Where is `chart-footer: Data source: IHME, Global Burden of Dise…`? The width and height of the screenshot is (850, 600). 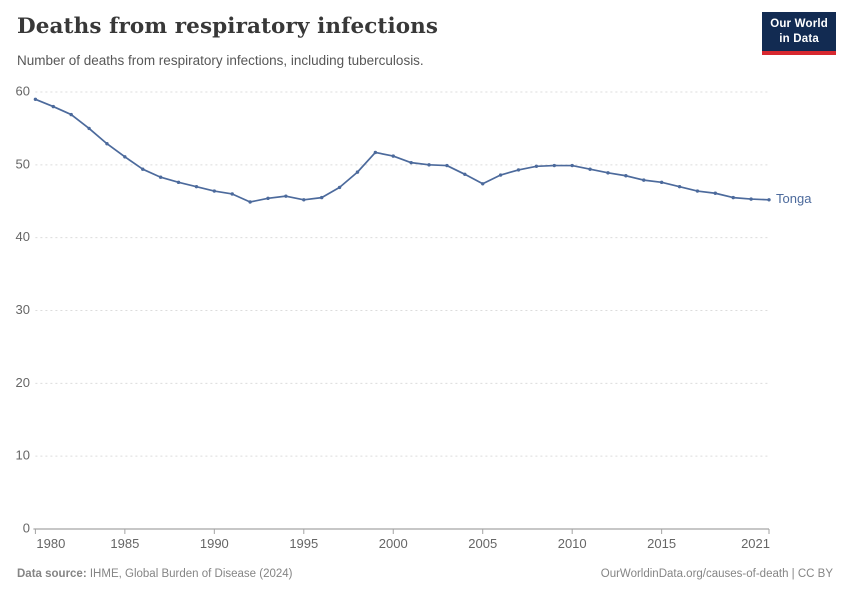
chart-footer: Data source: IHME, Global Burden of Dise… is located at coordinates (425, 574).